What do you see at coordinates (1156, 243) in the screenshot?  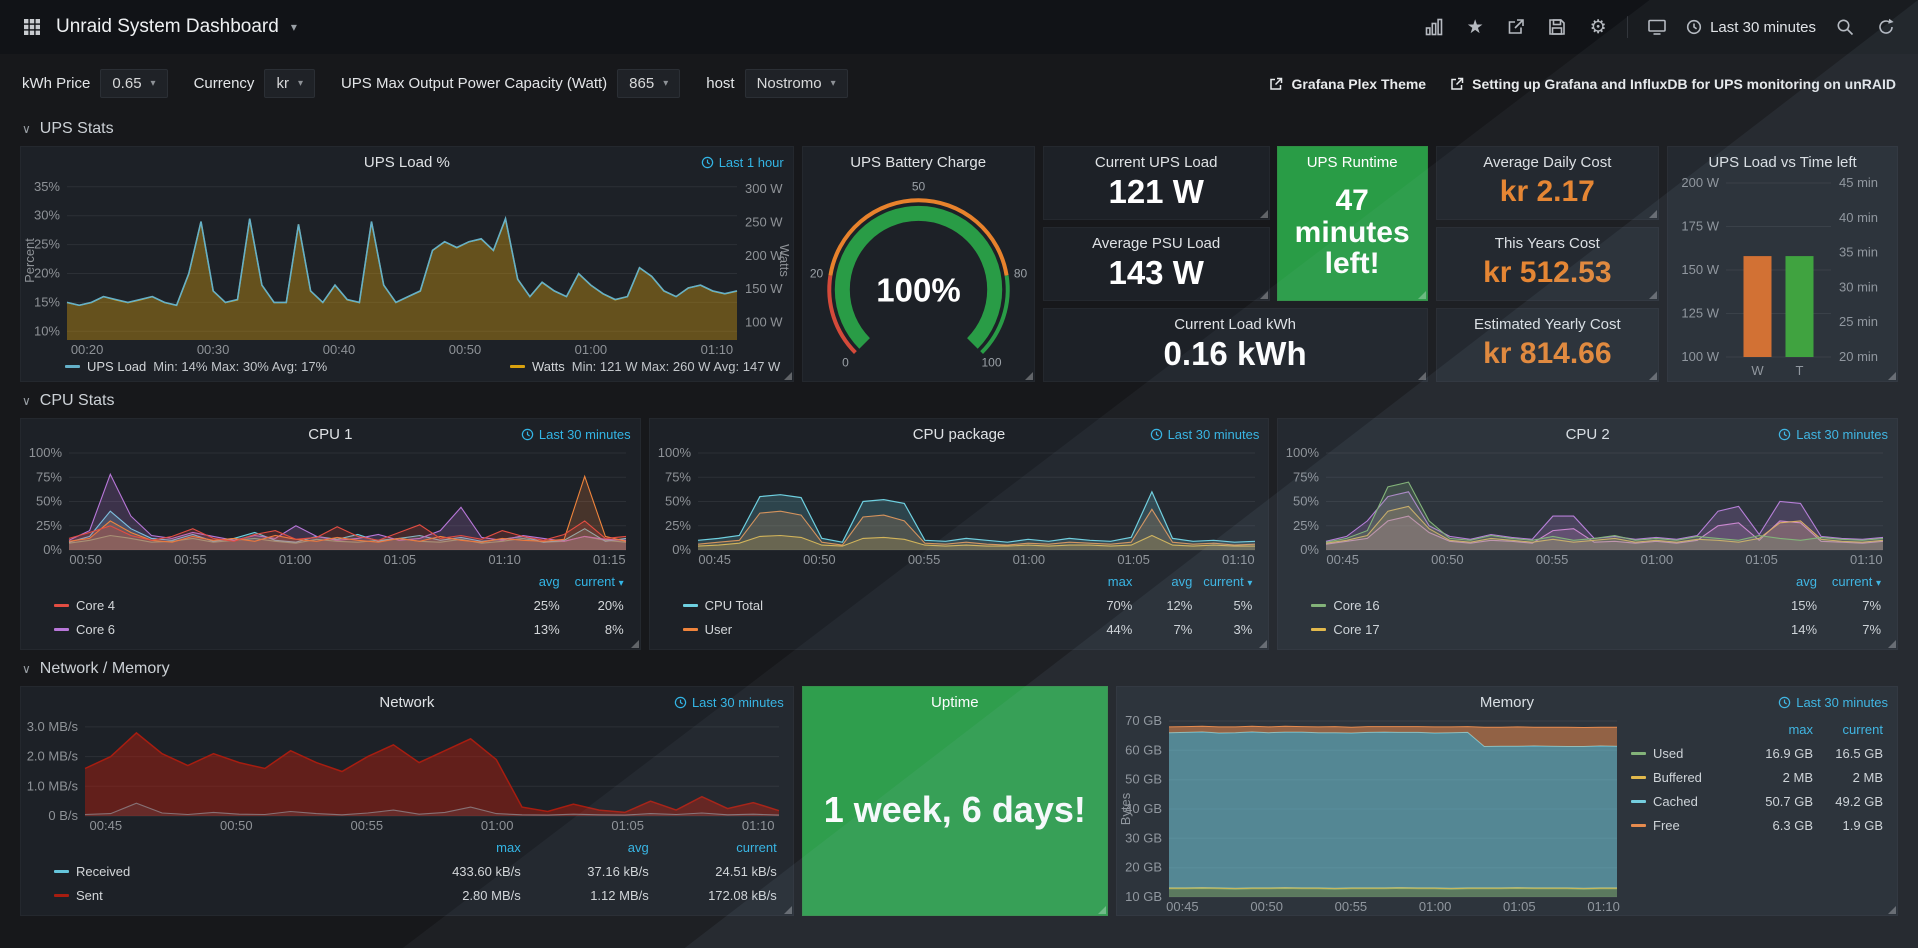 I see `panel-title: Average PSU Load` at bounding box center [1156, 243].